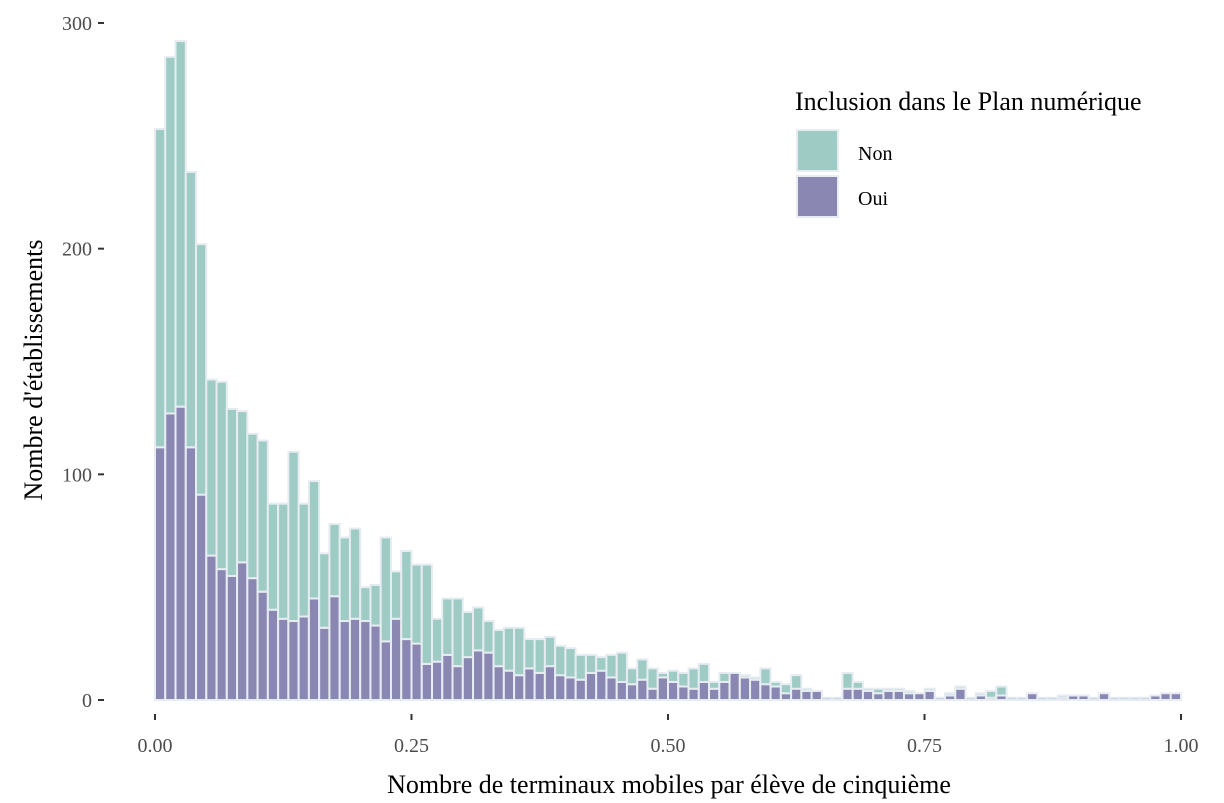 The image size is (1224, 803). I want to click on y-tick-label-1: 100, so click(77, 475).